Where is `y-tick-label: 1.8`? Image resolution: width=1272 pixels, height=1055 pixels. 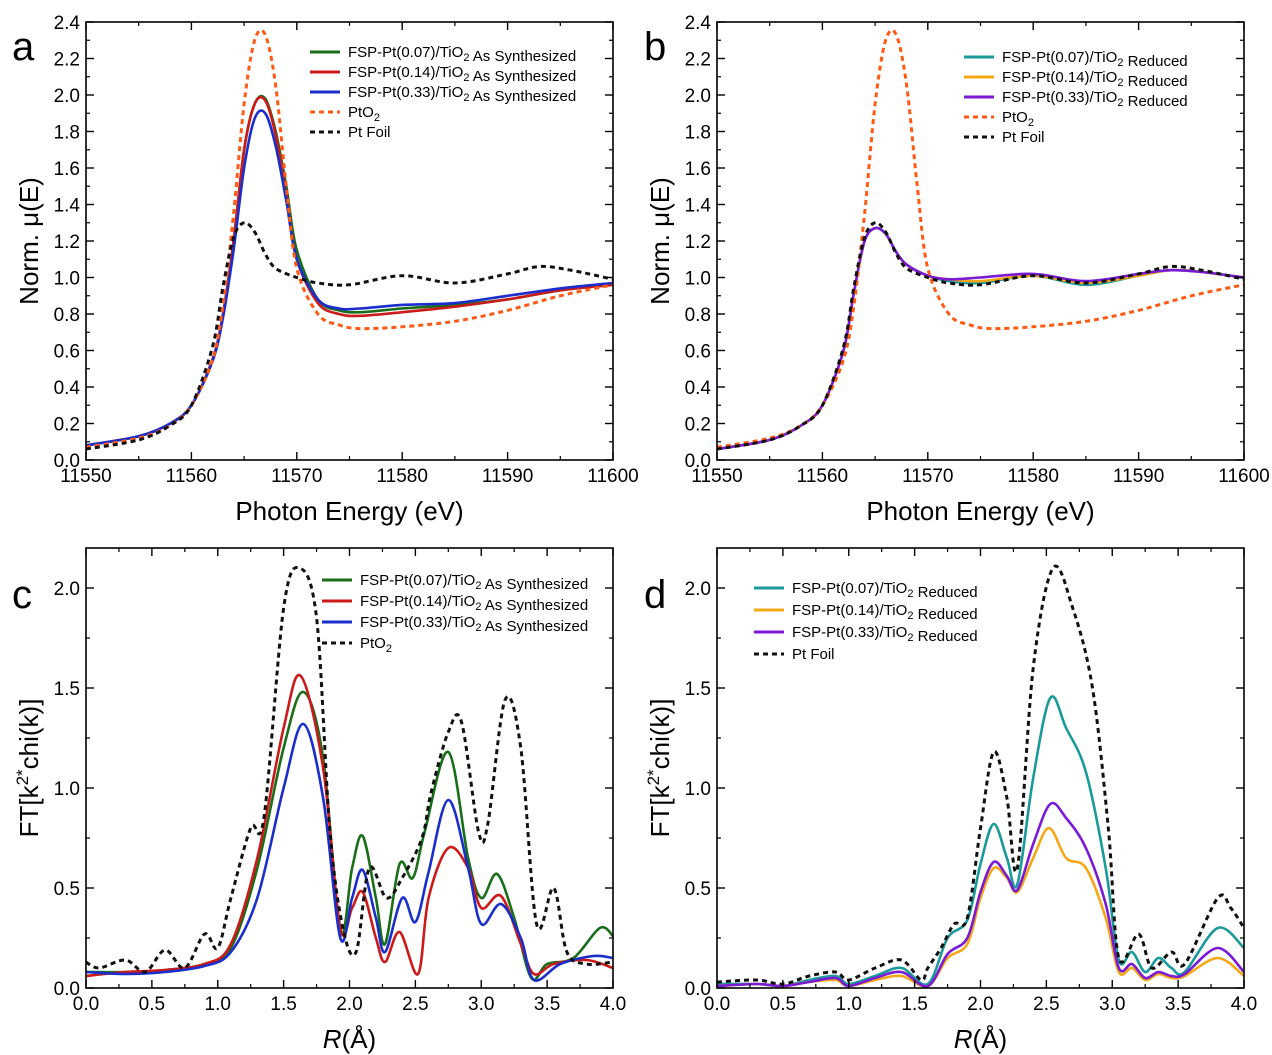
y-tick-label: 1.8 is located at coordinates (67, 133).